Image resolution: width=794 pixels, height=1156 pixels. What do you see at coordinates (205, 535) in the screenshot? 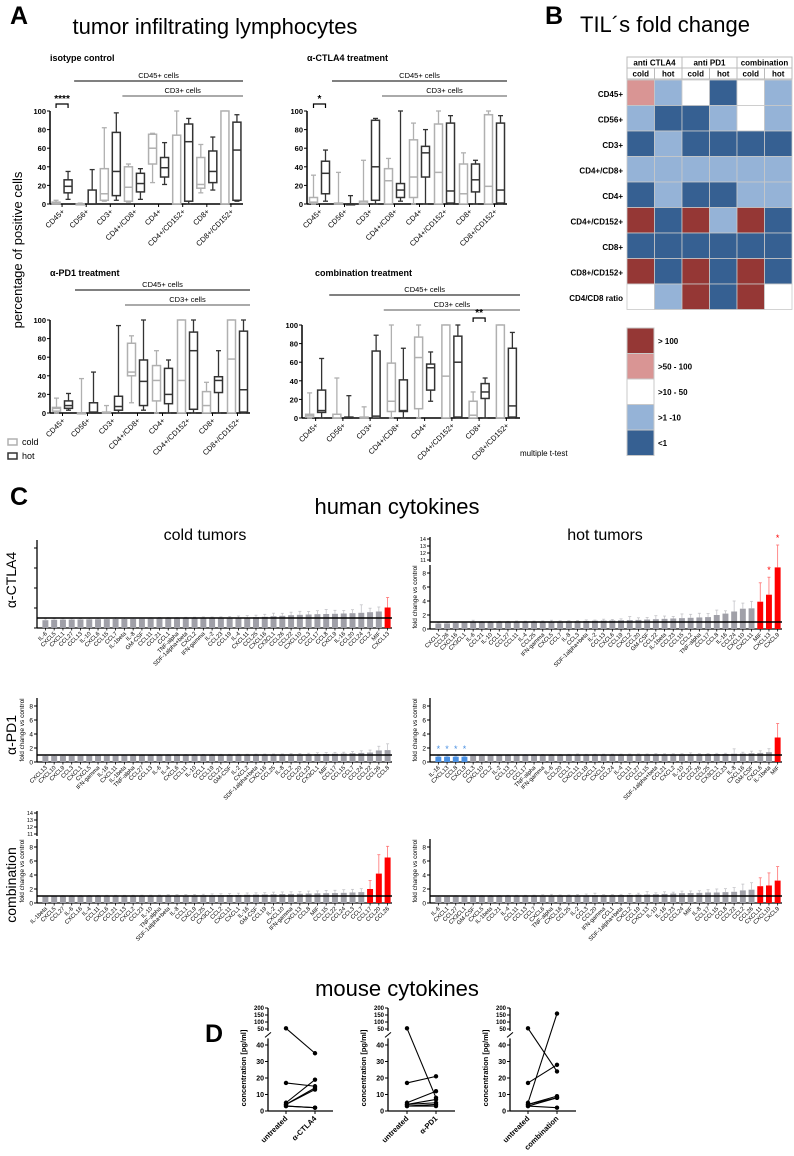
I see `cold-tumors-title: cold tumors` at bounding box center [205, 535].